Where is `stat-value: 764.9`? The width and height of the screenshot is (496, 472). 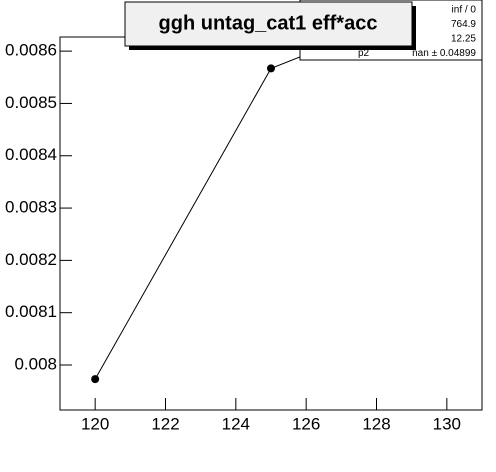
stat-value: 764.9 is located at coordinates (463, 24).